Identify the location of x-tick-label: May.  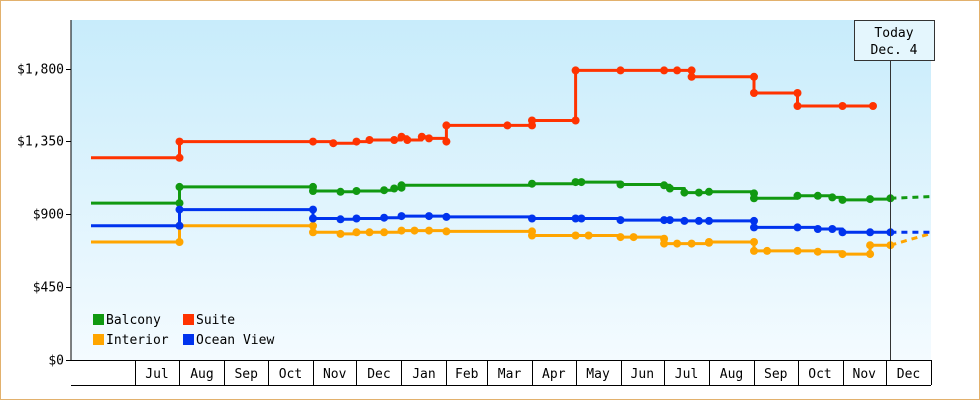
(598, 374).